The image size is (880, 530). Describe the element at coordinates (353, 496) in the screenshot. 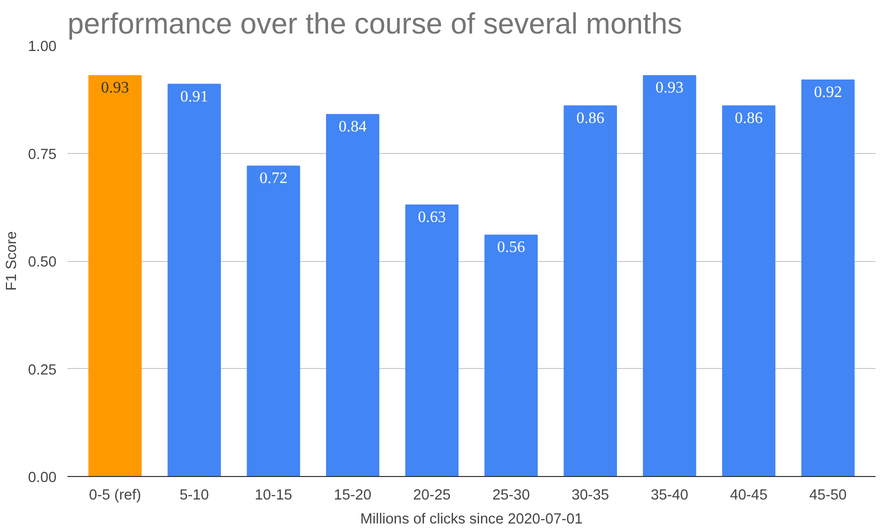

I see `x-tick-label: 15-20` at that location.